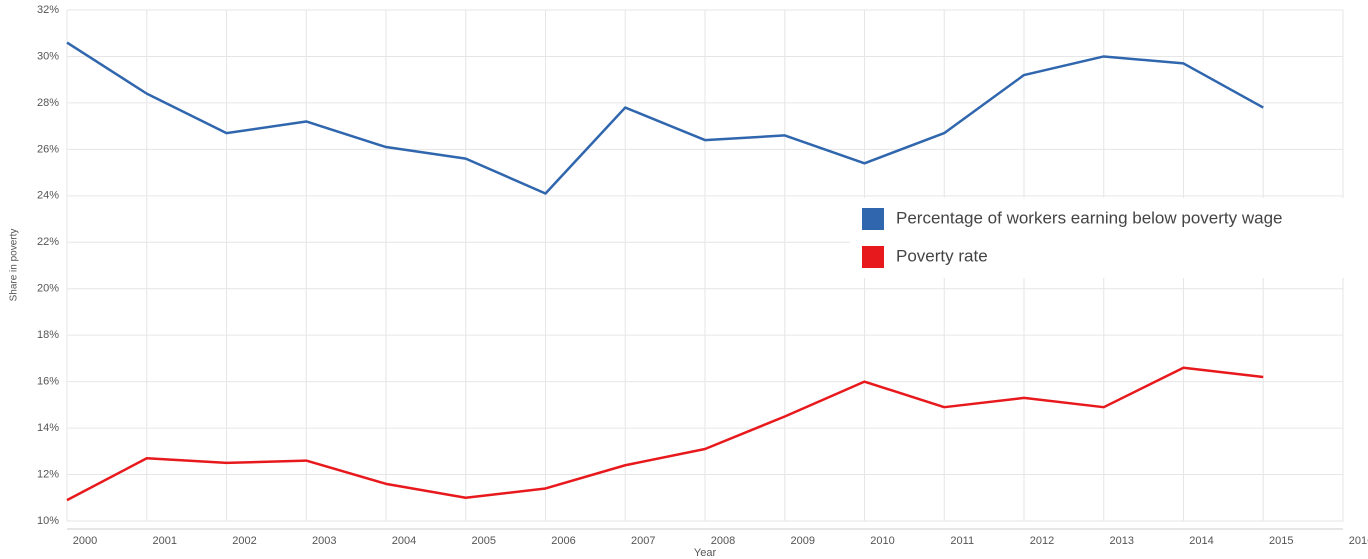  I want to click on y-tick-label: 10%, so click(48, 521).